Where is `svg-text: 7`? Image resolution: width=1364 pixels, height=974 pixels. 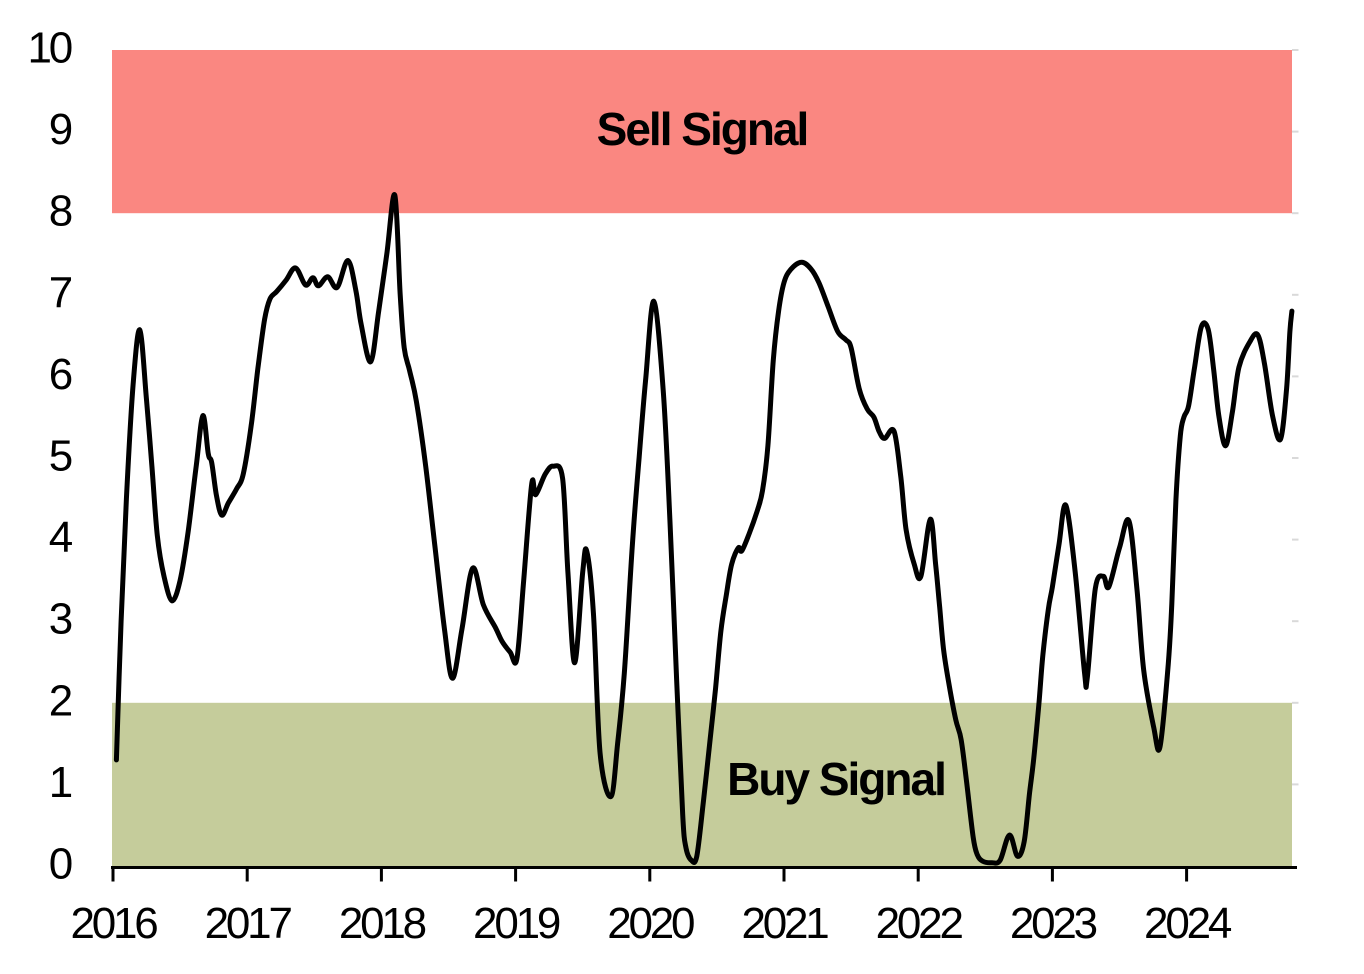 svg-text: 7 is located at coordinates (60, 292).